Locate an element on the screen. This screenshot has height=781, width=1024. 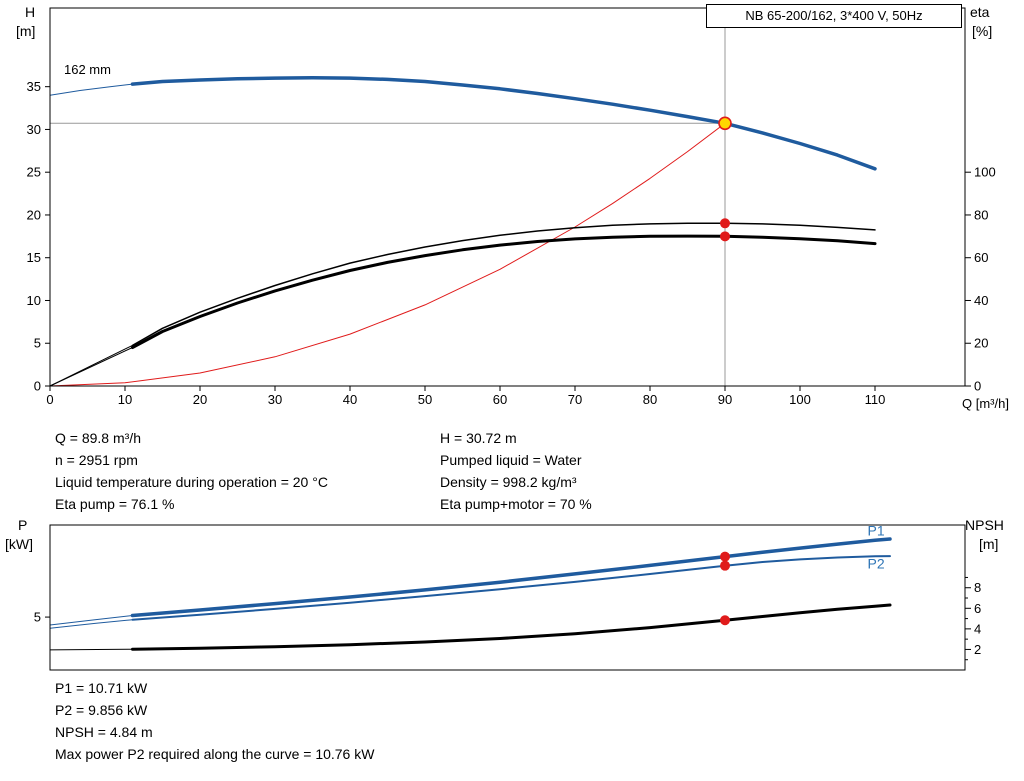
info-p1: P1 = 10.71 kW is located at coordinates (101, 688).